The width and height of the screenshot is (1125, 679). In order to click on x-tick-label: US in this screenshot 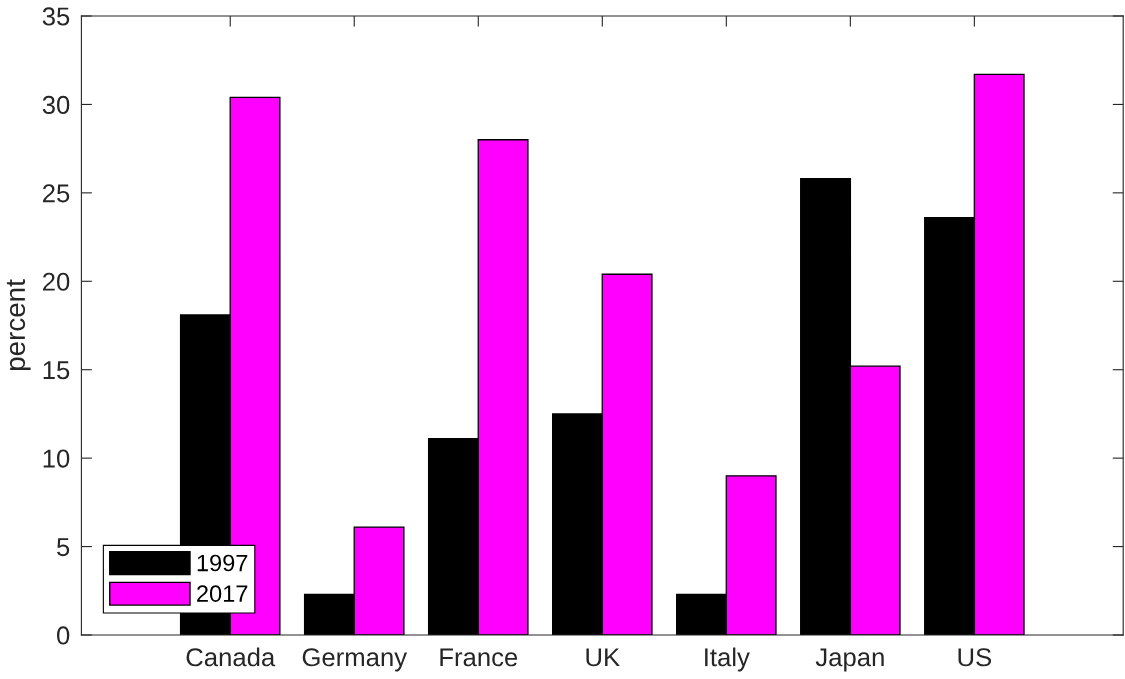, I will do `click(975, 657)`.